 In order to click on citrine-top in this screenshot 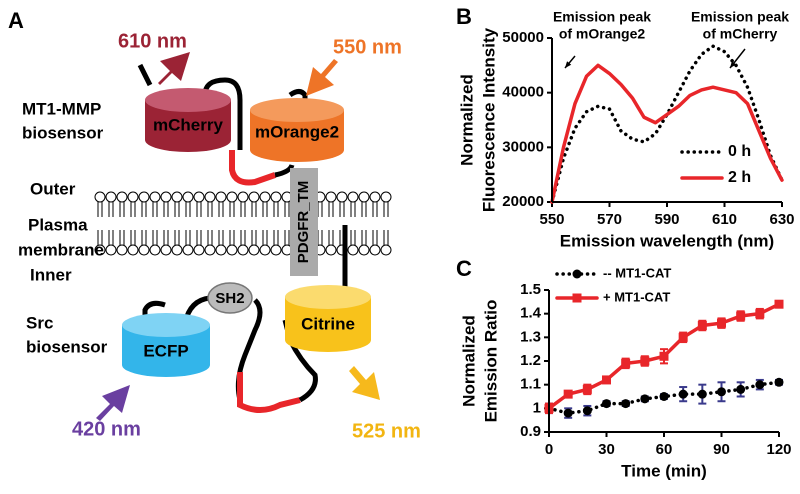, I will do `click(328, 297)`.